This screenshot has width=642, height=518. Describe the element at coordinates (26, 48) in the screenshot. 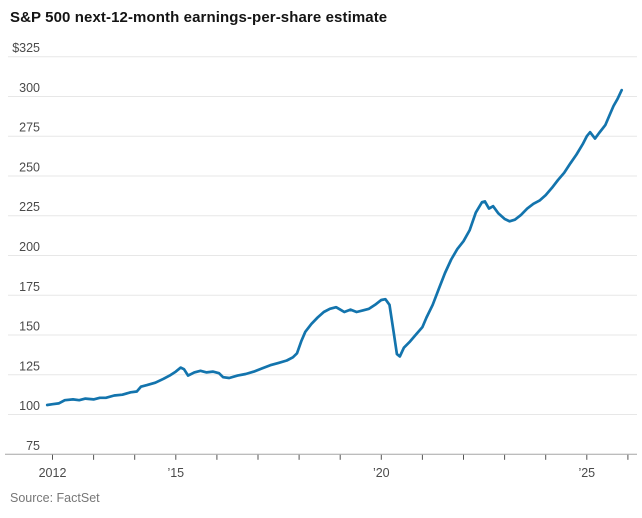

I see `y-axis-tick-label: $325` at that location.